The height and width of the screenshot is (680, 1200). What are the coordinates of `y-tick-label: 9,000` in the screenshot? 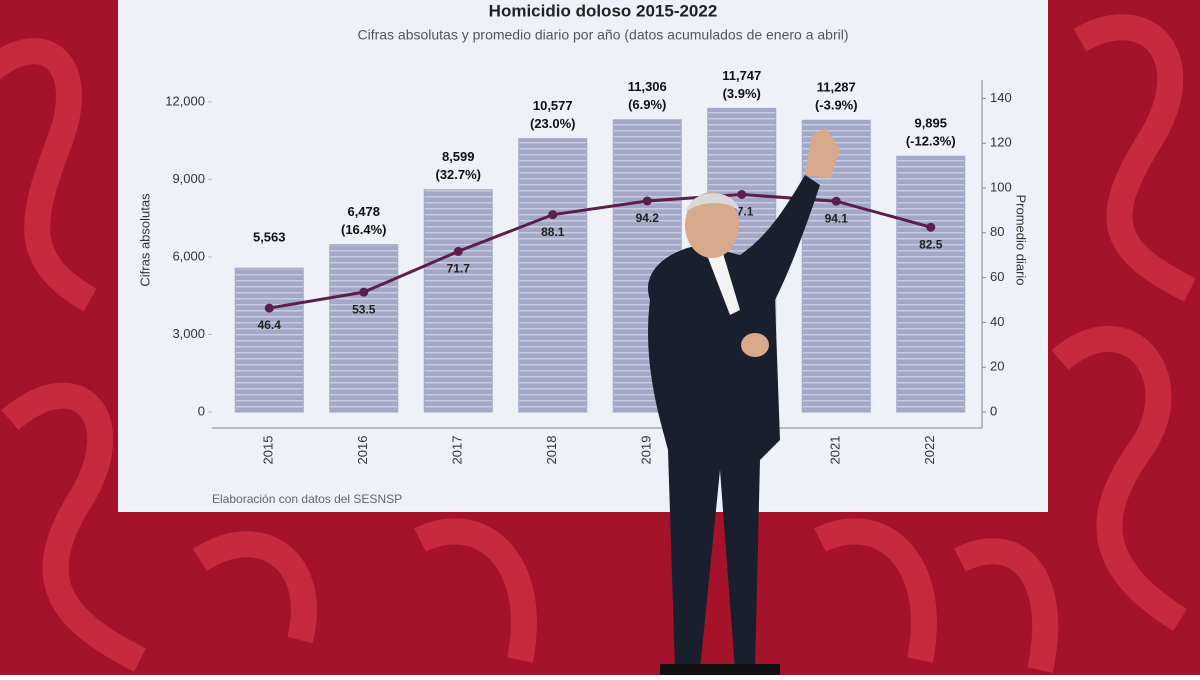 It's located at (188, 178).